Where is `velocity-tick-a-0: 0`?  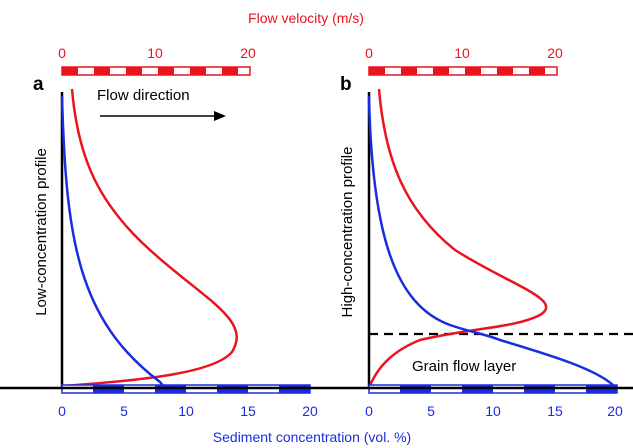 velocity-tick-a-0: 0 is located at coordinates (62, 53).